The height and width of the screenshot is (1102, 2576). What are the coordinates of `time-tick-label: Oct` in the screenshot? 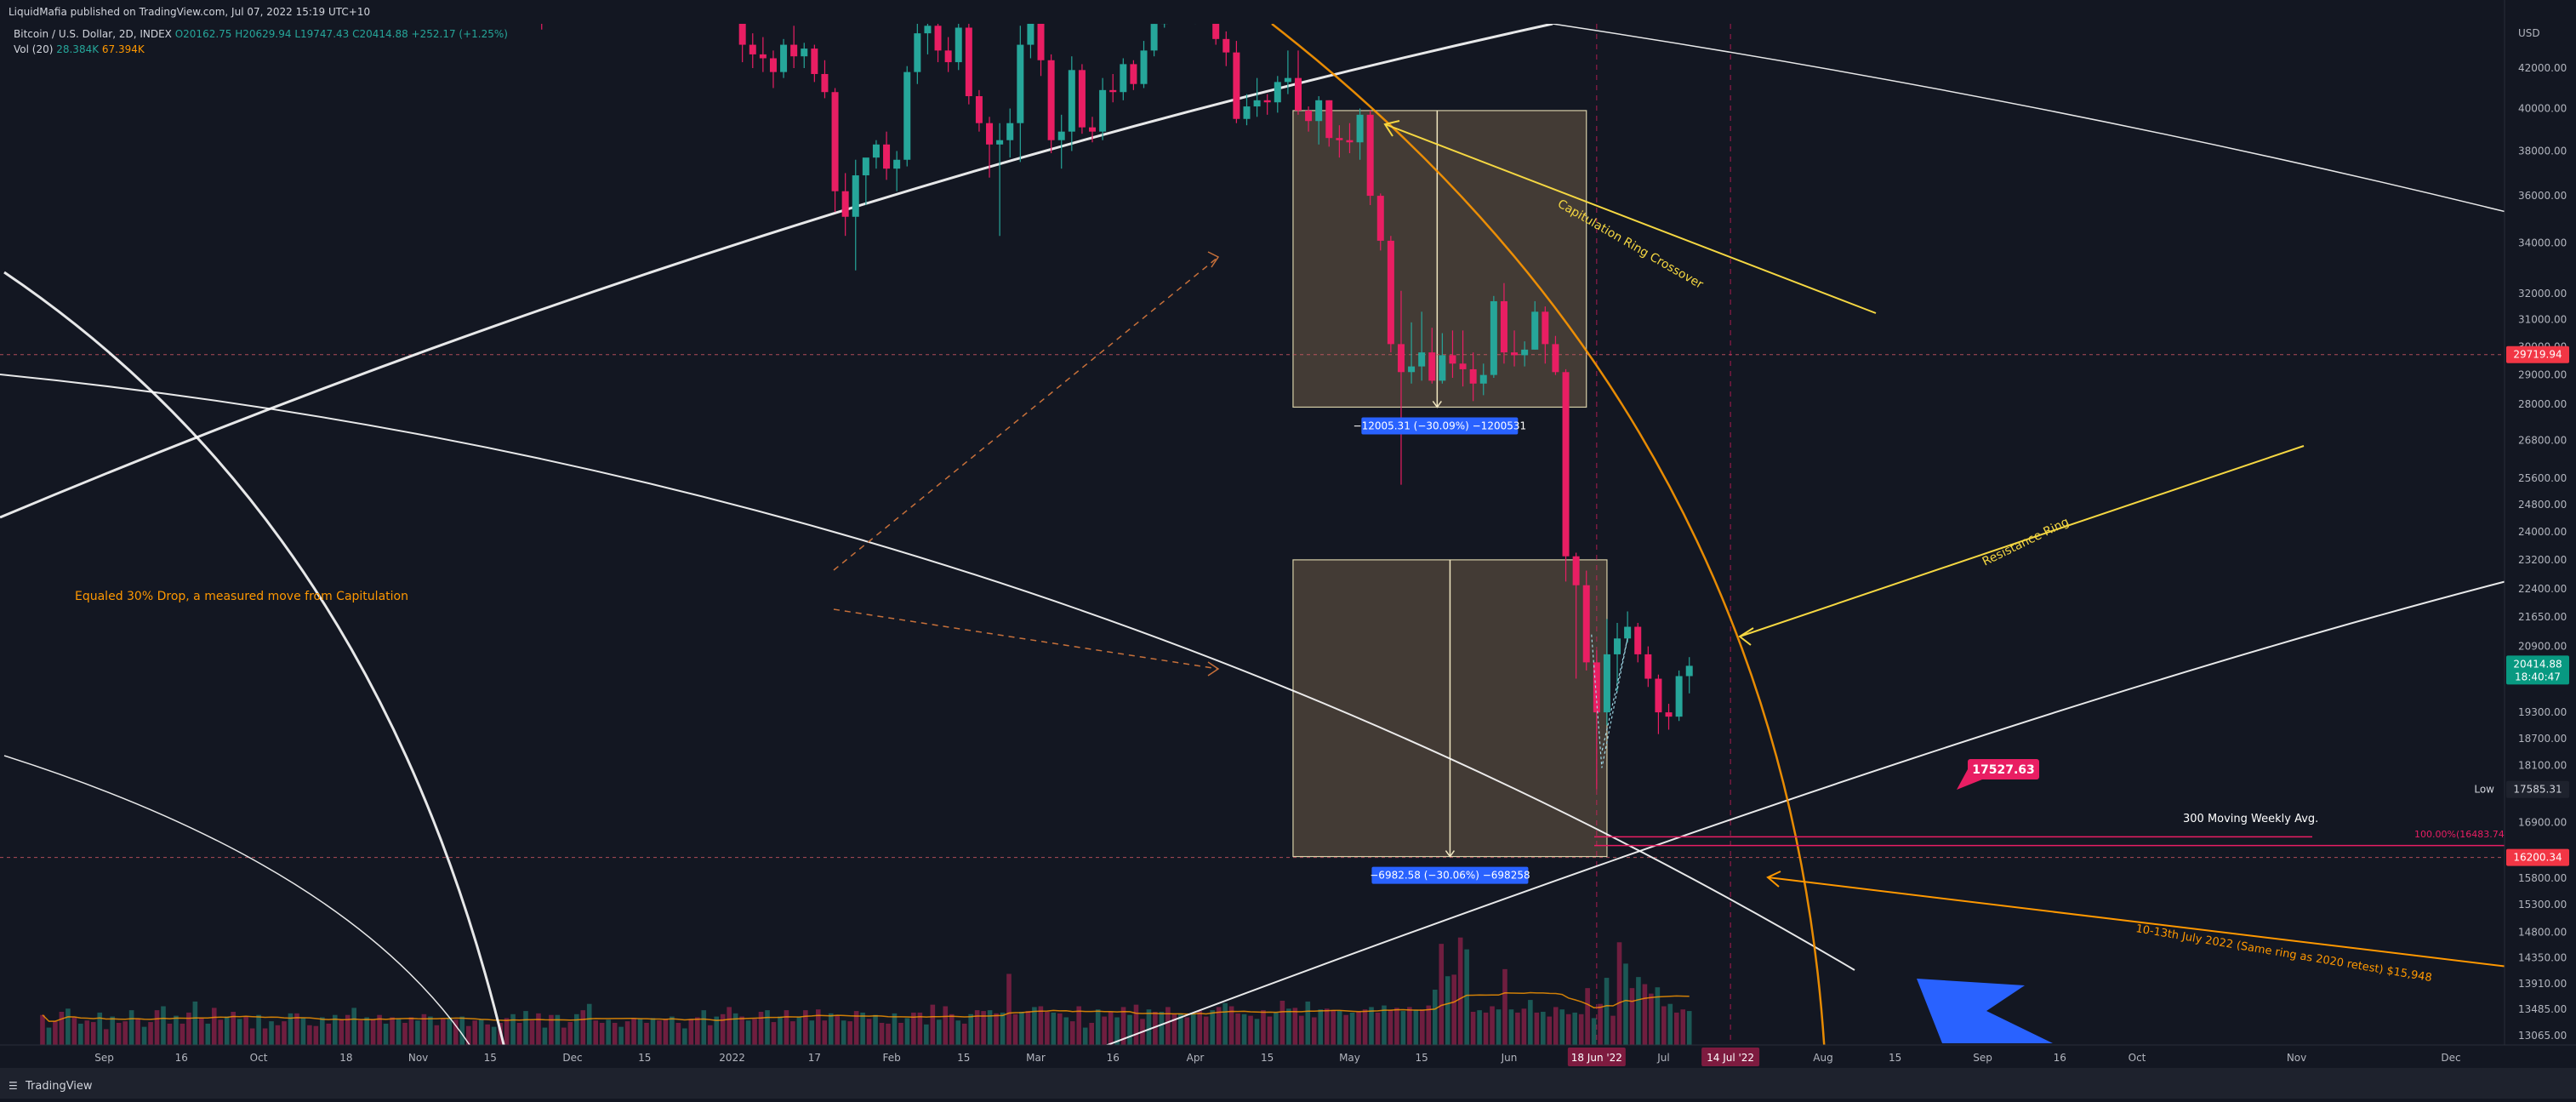 It's located at (259, 1058).